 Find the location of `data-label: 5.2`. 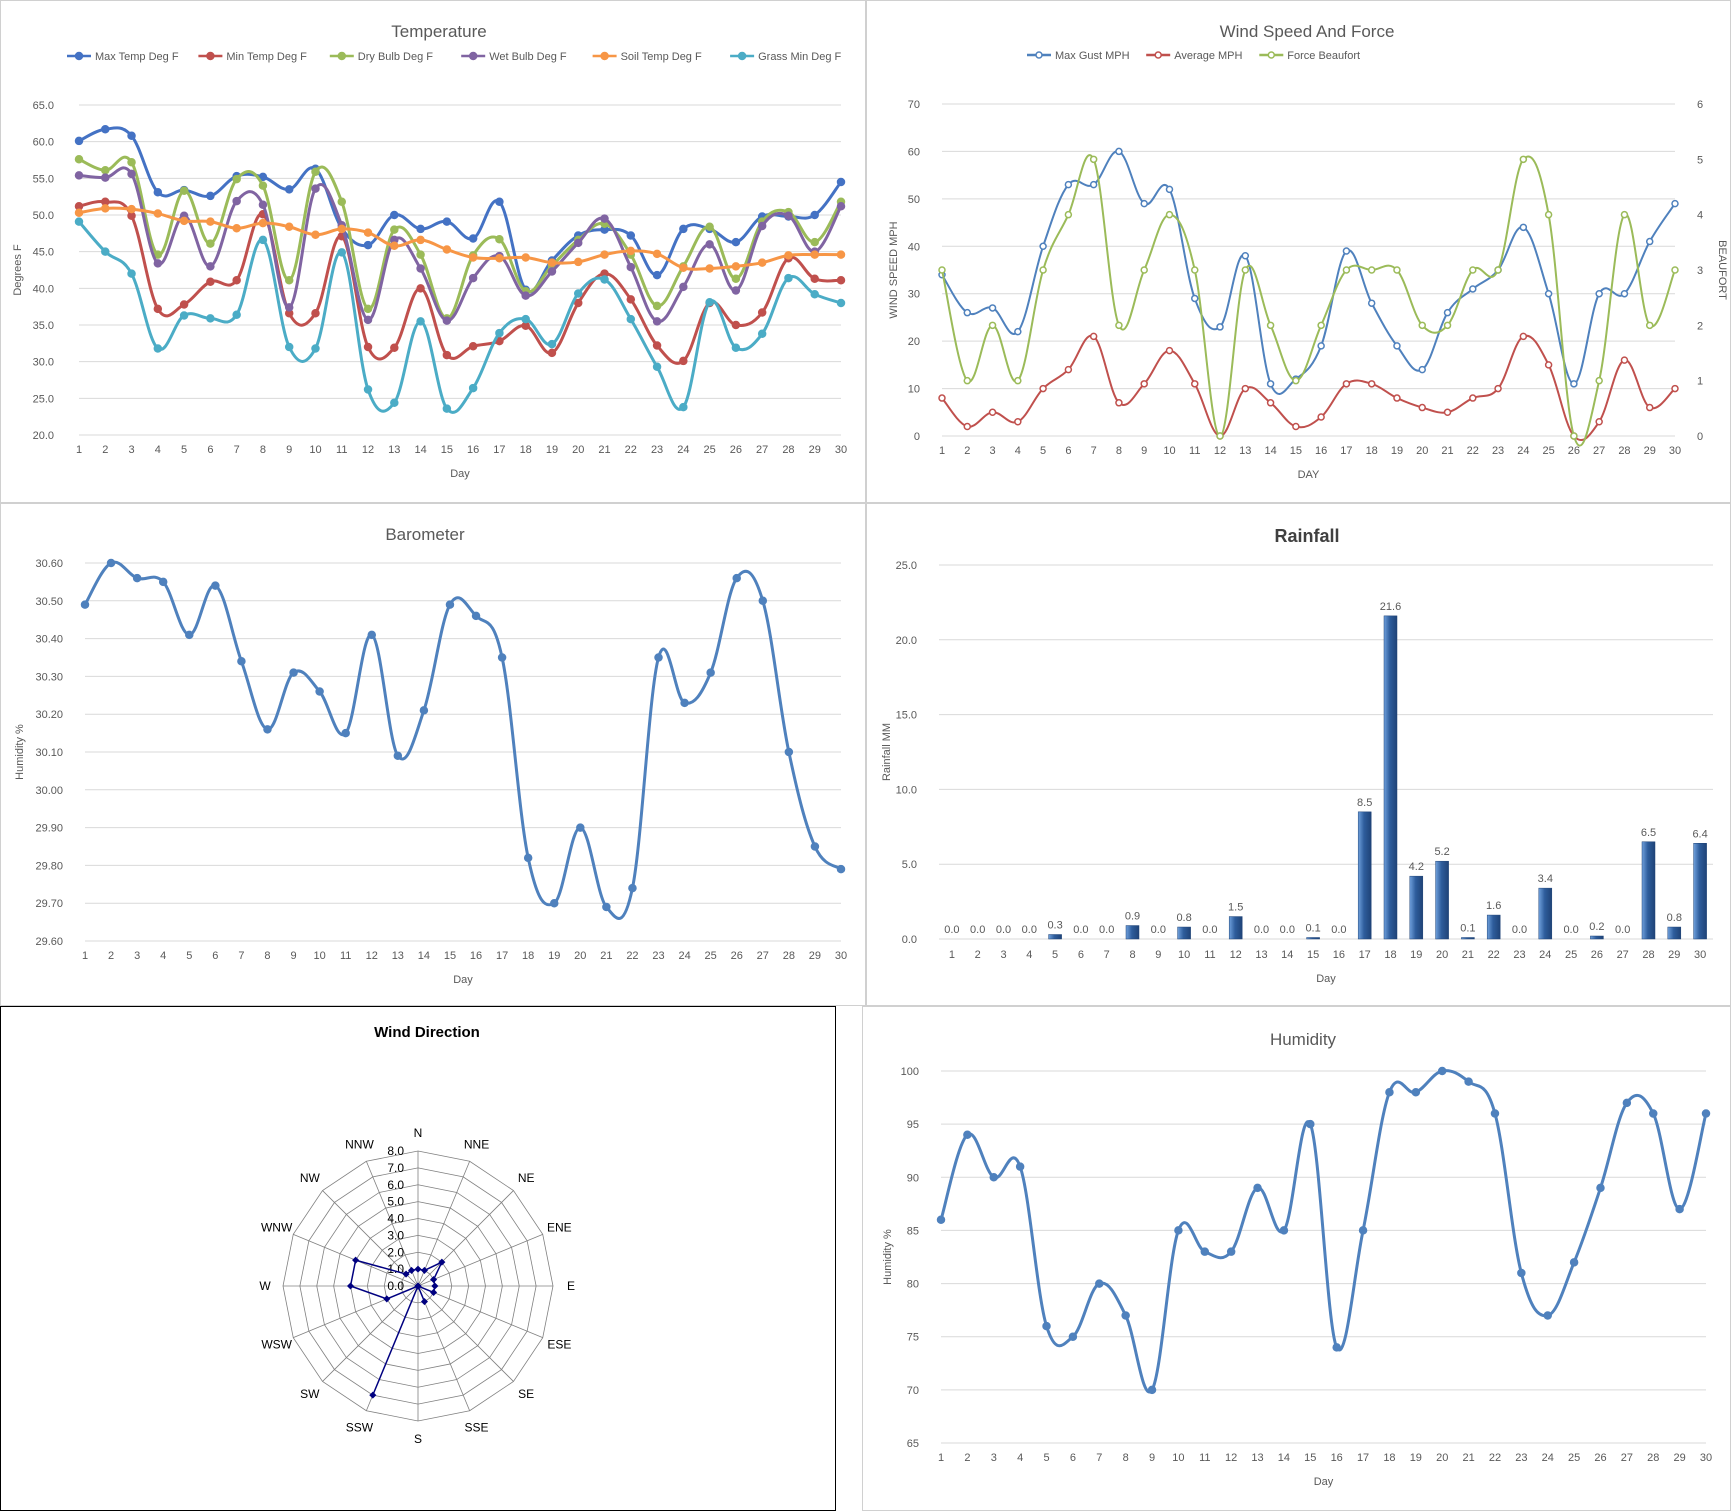

data-label: 5.2 is located at coordinates (1441, 852).